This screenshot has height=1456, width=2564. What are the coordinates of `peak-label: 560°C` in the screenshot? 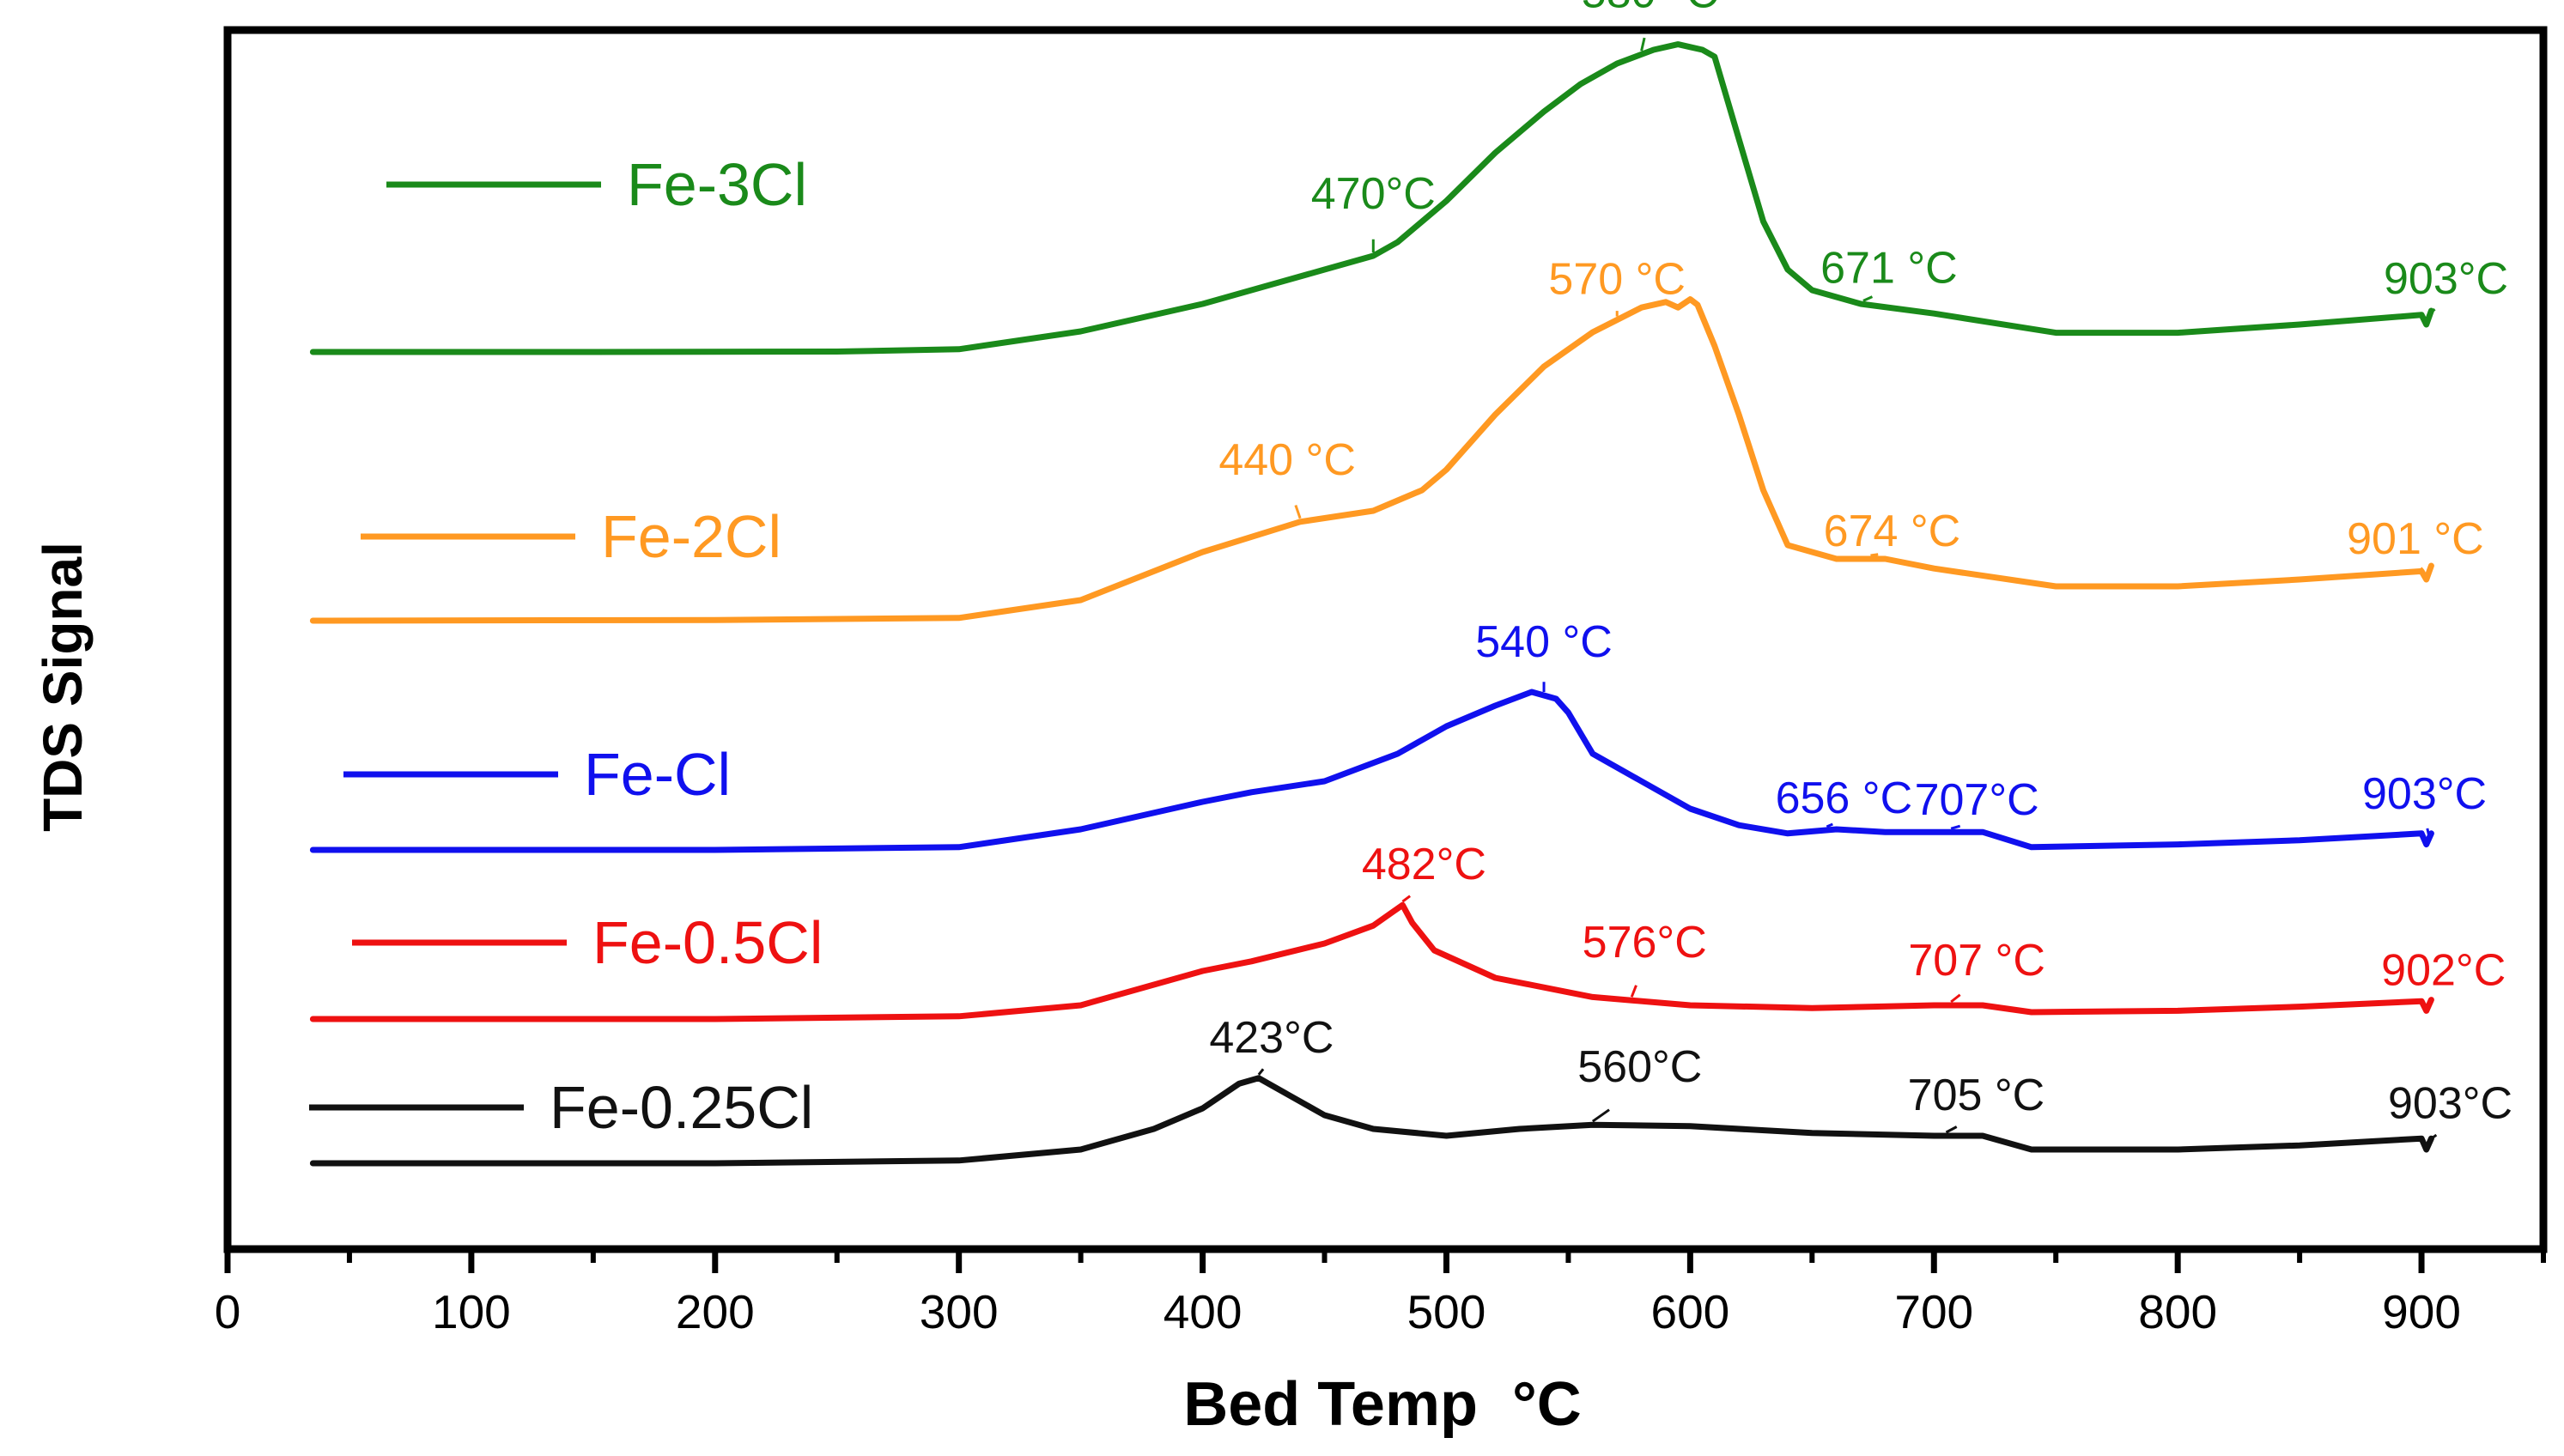 It's located at (1639, 1067).